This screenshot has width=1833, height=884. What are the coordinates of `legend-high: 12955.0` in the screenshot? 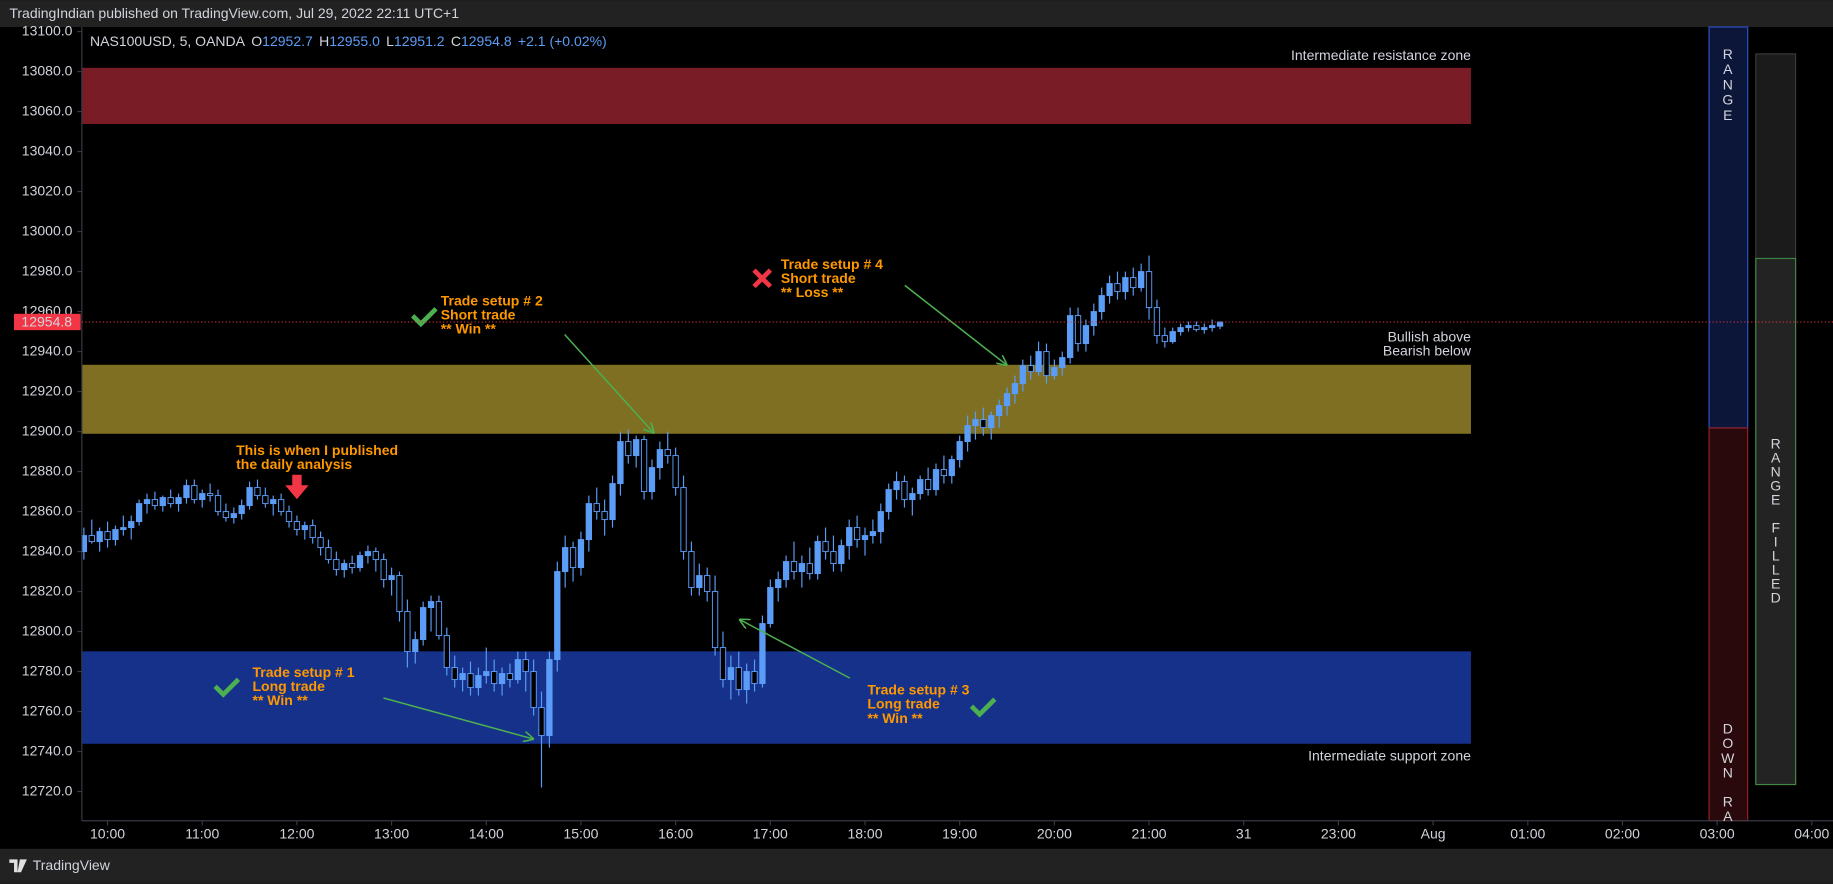 It's located at (354, 41).